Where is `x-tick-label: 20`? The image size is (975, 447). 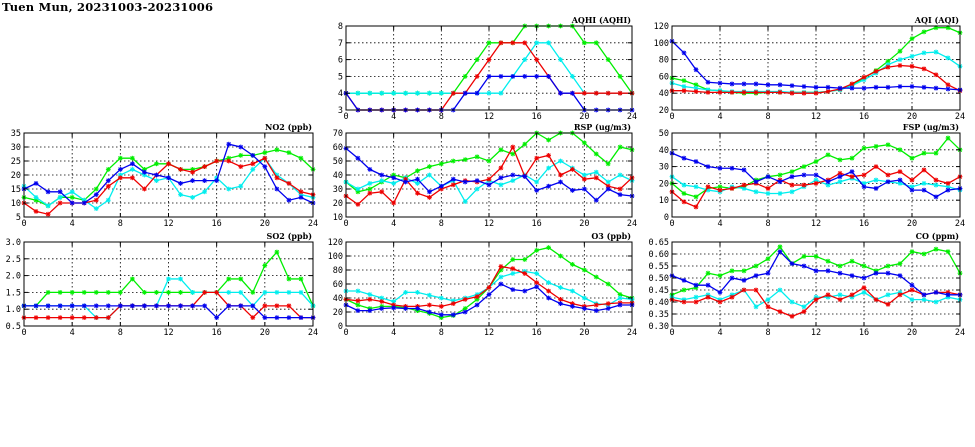 x-tick-label: 20 is located at coordinates (584, 117).